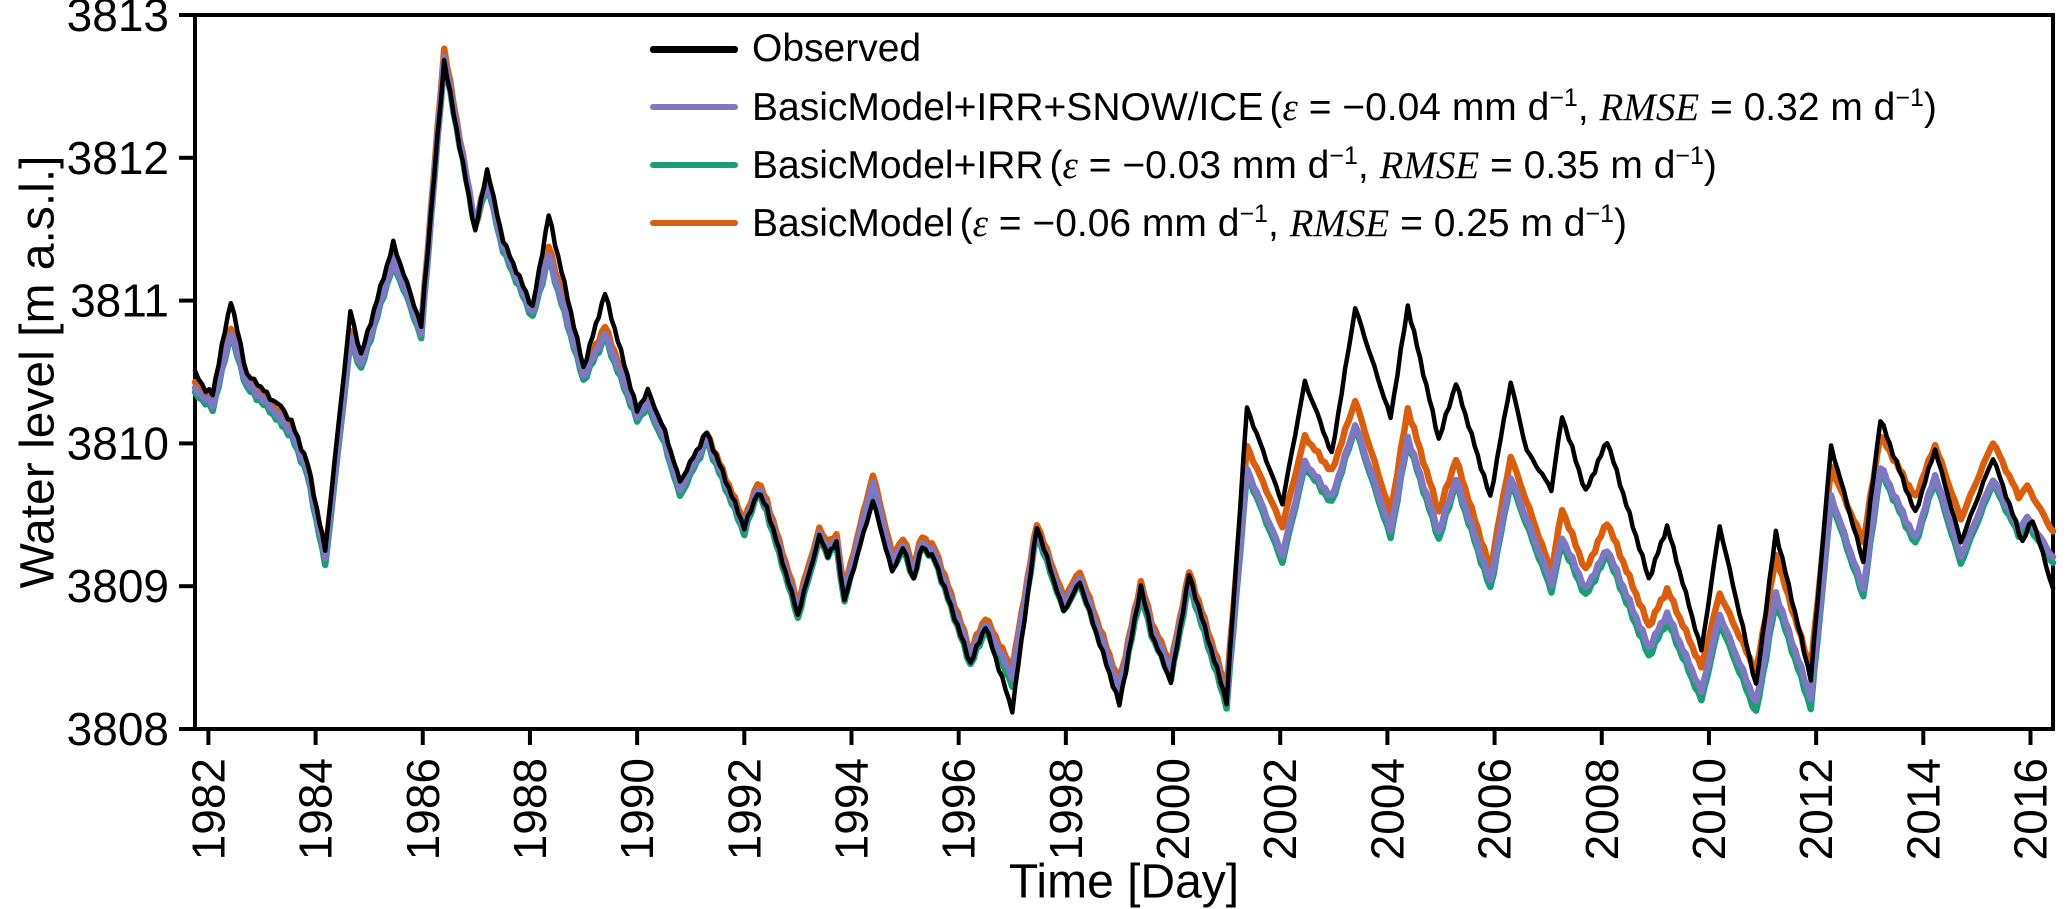 Image resolution: width=2067 pixels, height=909 pixels. Describe the element at coordinates (837, 48) in the screenshot. I see `legend-label: Observed` at that location.